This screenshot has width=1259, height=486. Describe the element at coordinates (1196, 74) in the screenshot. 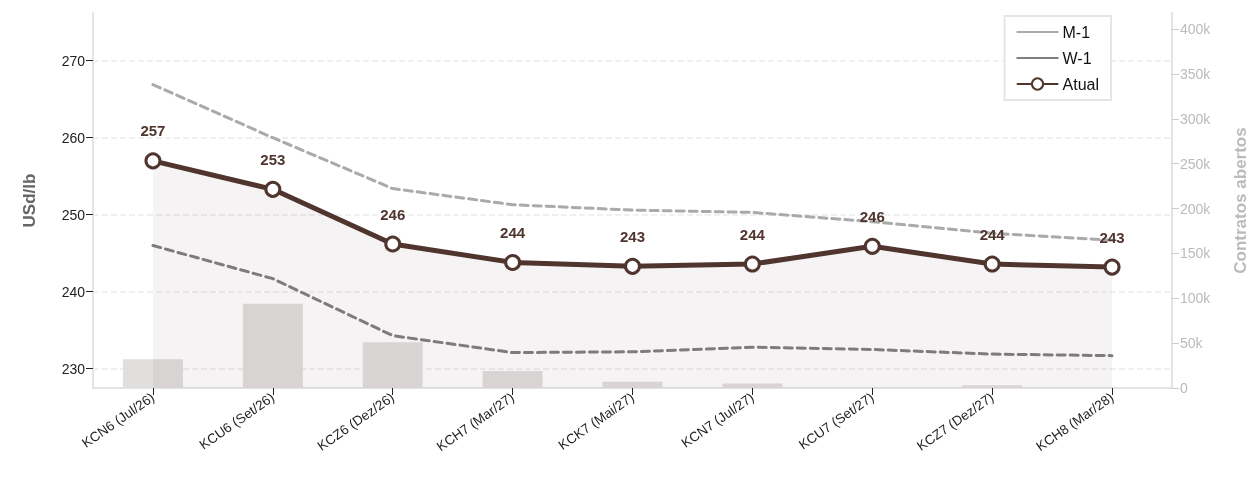

I see `y2-tick-label: 350k` at that location.